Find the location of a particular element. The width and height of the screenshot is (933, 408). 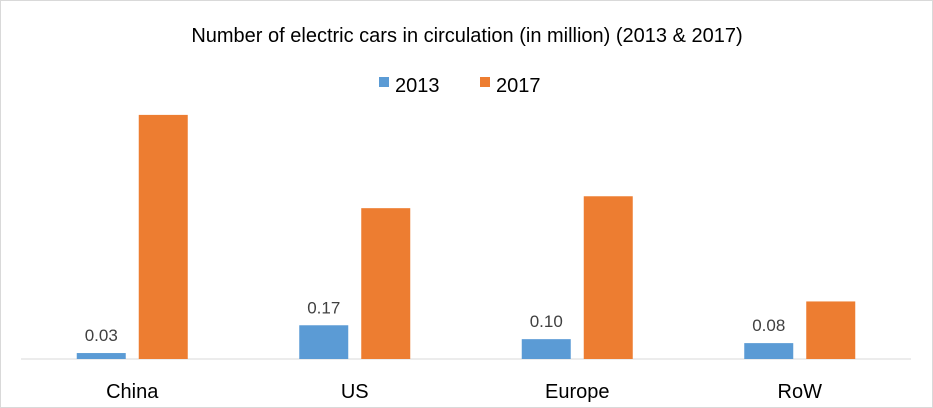

legend-swatch-2017 is located at coordinates (485, 82).